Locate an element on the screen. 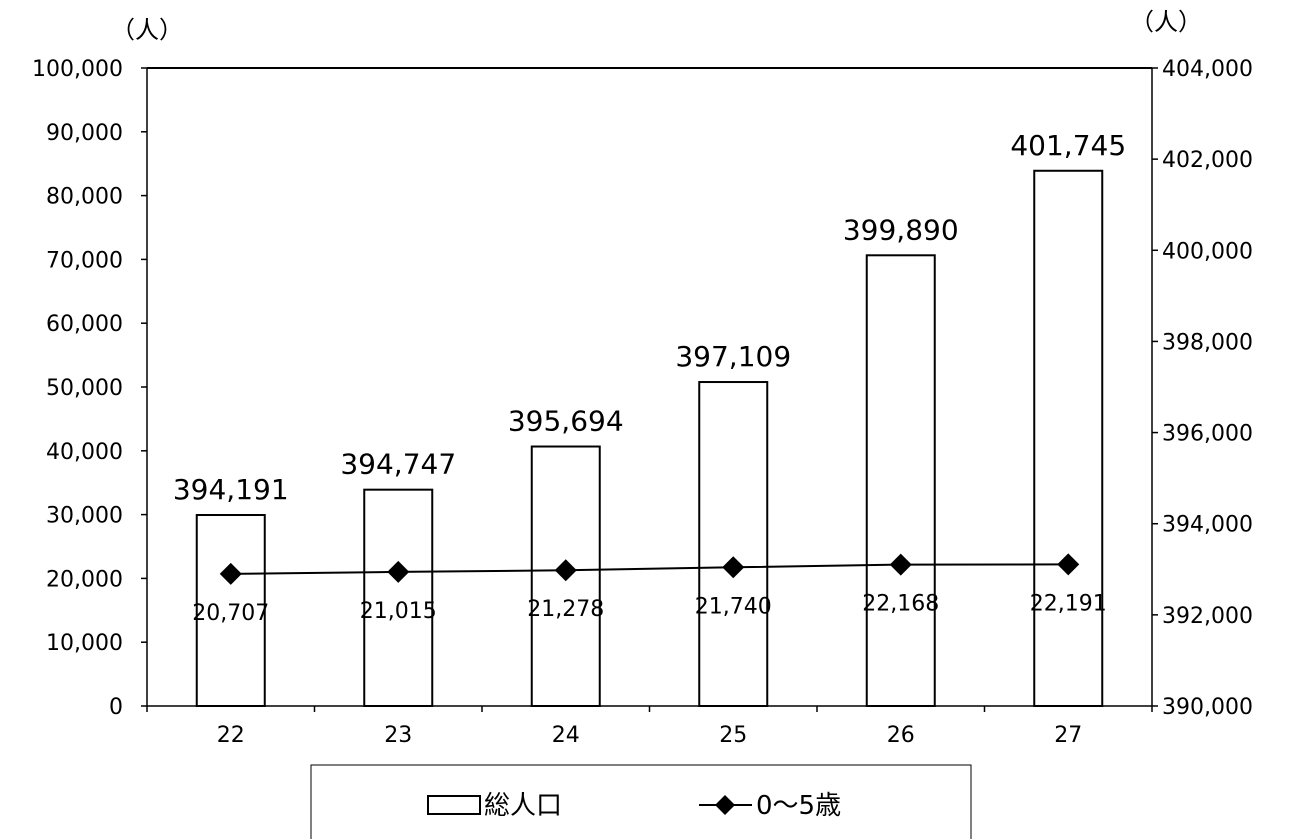 The width and height of the screenshot is (1295, 839). legend: 総人口 0～5歳 is located at coordinates (641, 801).